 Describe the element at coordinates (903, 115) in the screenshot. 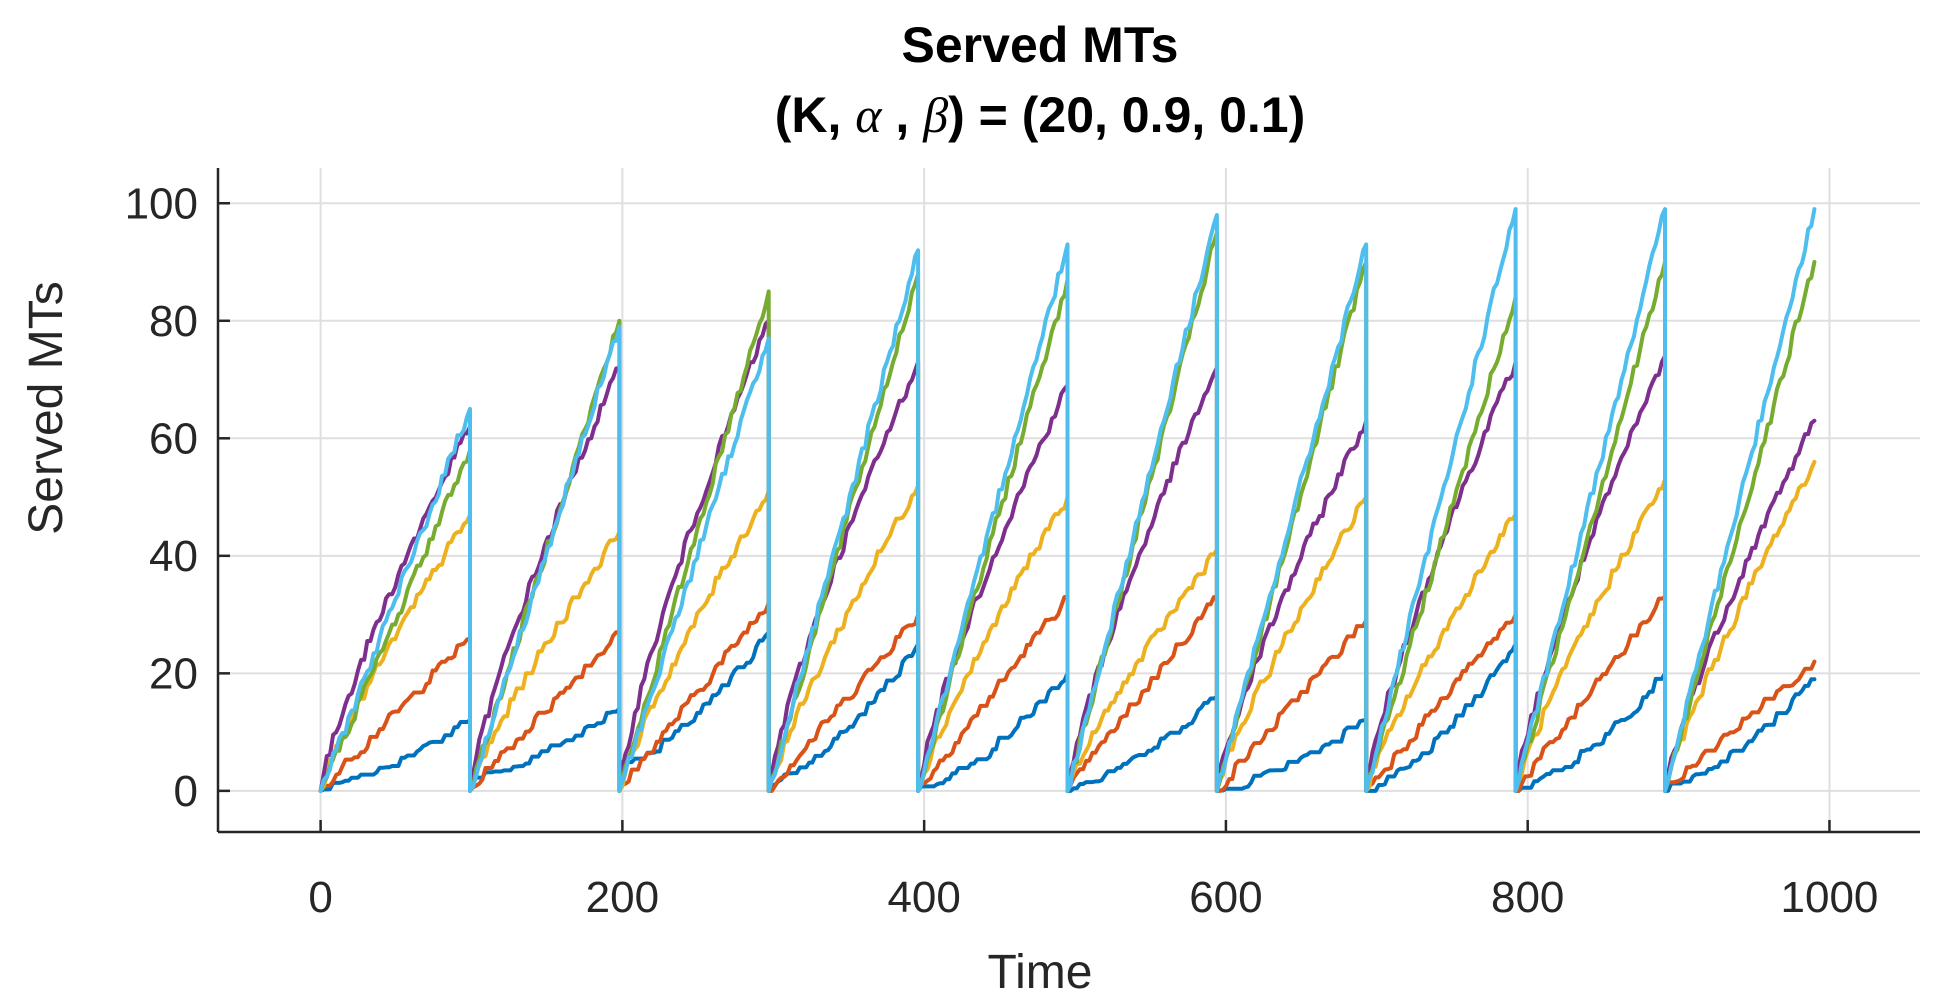

I see `title-params-sep: ,` at that location.